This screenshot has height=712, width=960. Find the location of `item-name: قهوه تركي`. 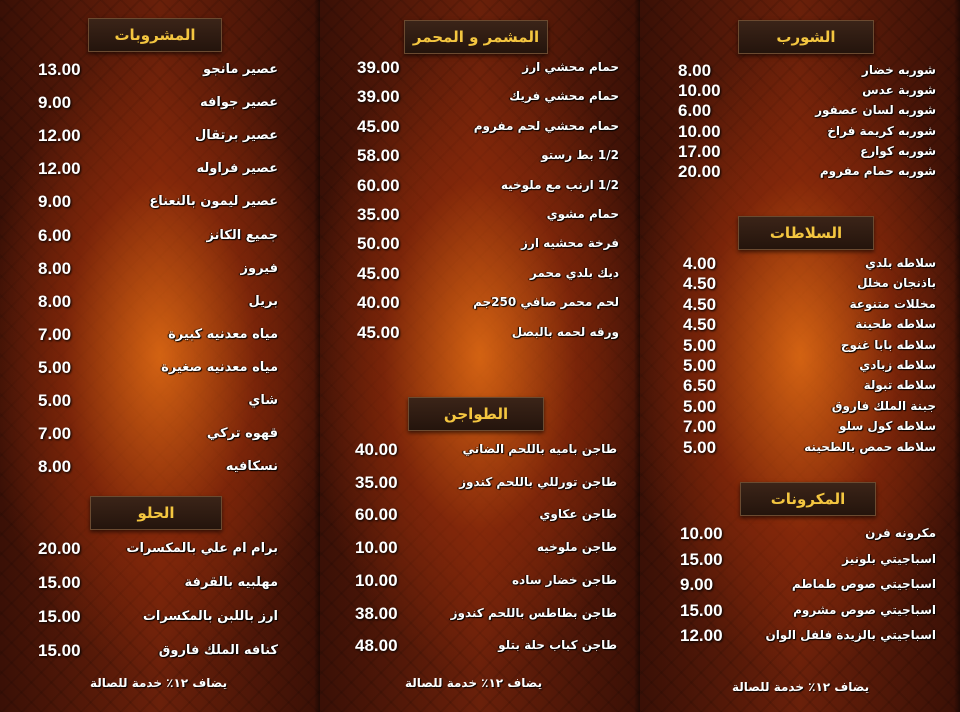

item-name: قهوه تركي is located at coordinates (242, 434).